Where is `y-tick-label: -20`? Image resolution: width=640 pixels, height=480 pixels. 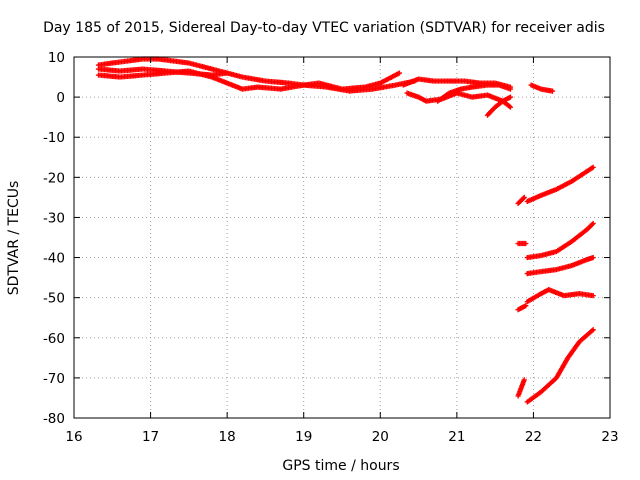
y-tick-label: -20 is located at coordinates (54, 178).